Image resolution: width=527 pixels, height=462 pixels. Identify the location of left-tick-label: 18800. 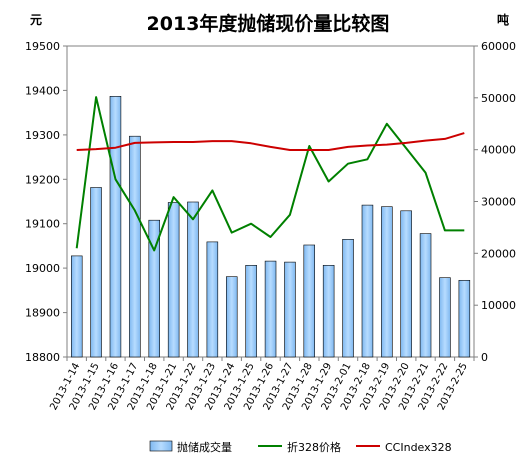
(42, 357).